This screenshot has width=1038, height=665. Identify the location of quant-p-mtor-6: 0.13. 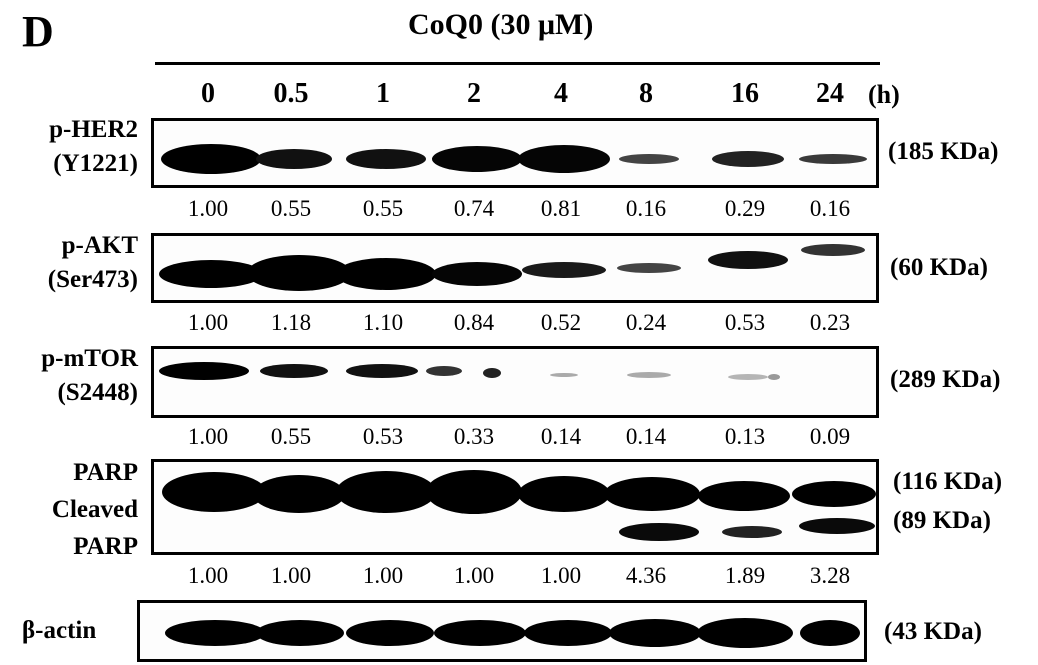
(745, 436).